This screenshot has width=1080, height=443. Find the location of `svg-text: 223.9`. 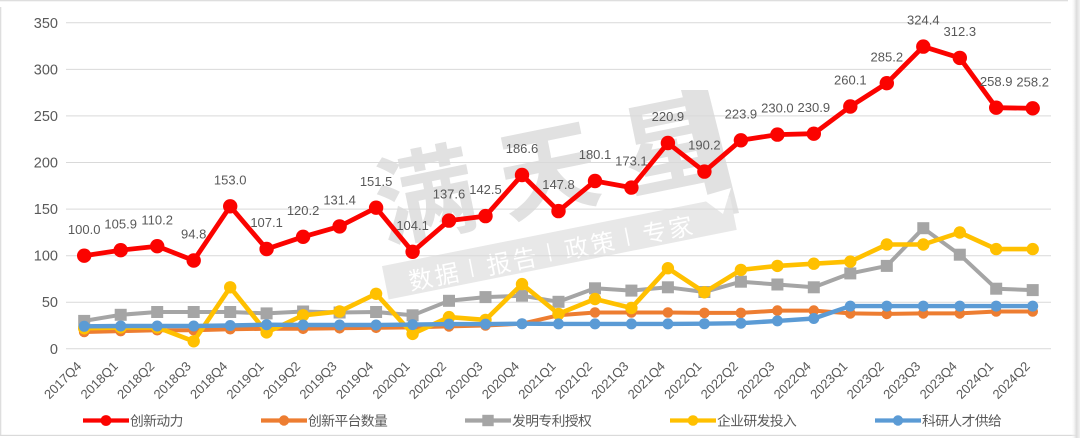

svg-text: 223.9 is located at coordinates (741, 113).